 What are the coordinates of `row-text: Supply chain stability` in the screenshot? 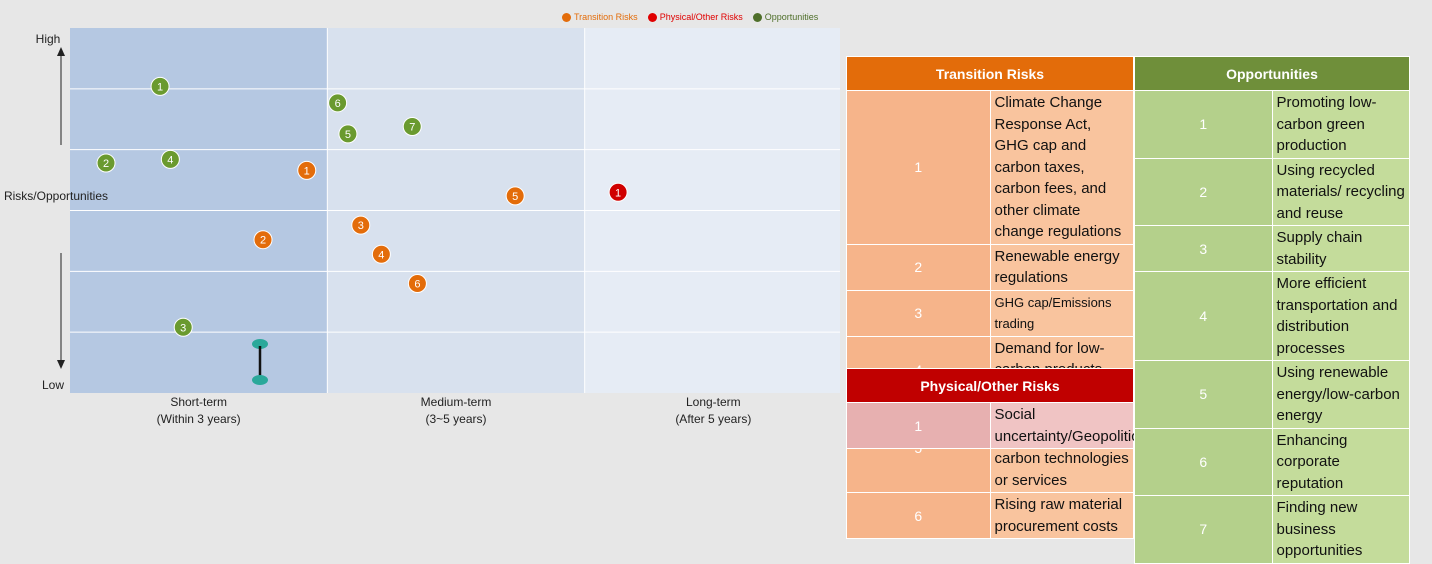 It's located at (1340, 248).